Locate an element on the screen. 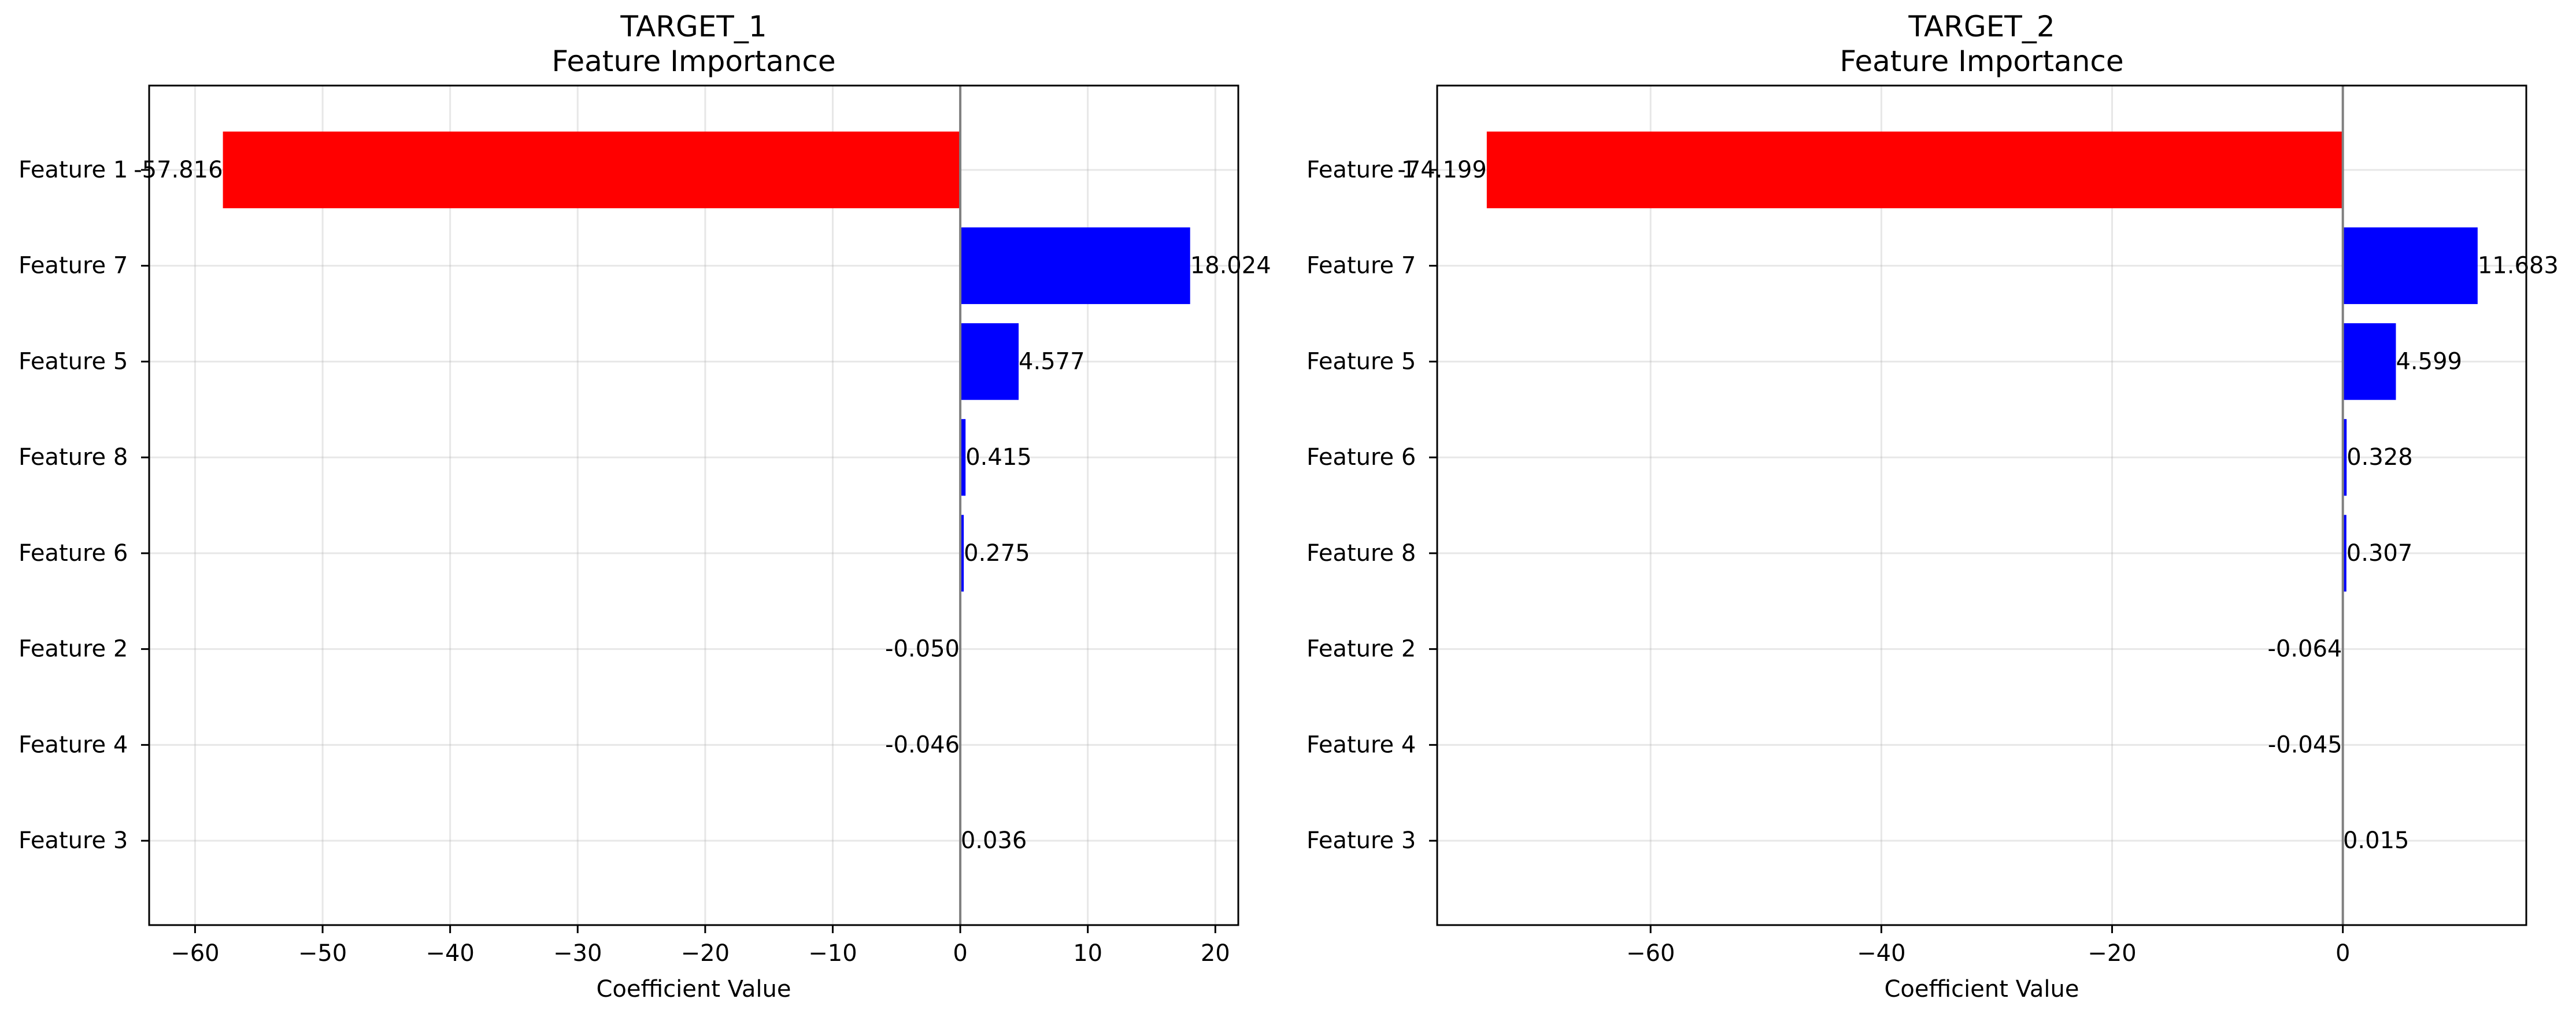 The image size is (2576, 1017). x-tick-label: −50 is located at coordinates (322, 953).